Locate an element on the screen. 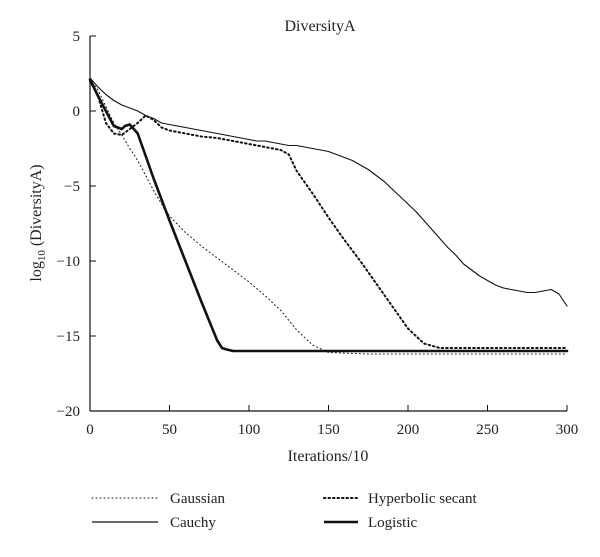  chart-title: DiversityA is located at coordinates (320, 26).